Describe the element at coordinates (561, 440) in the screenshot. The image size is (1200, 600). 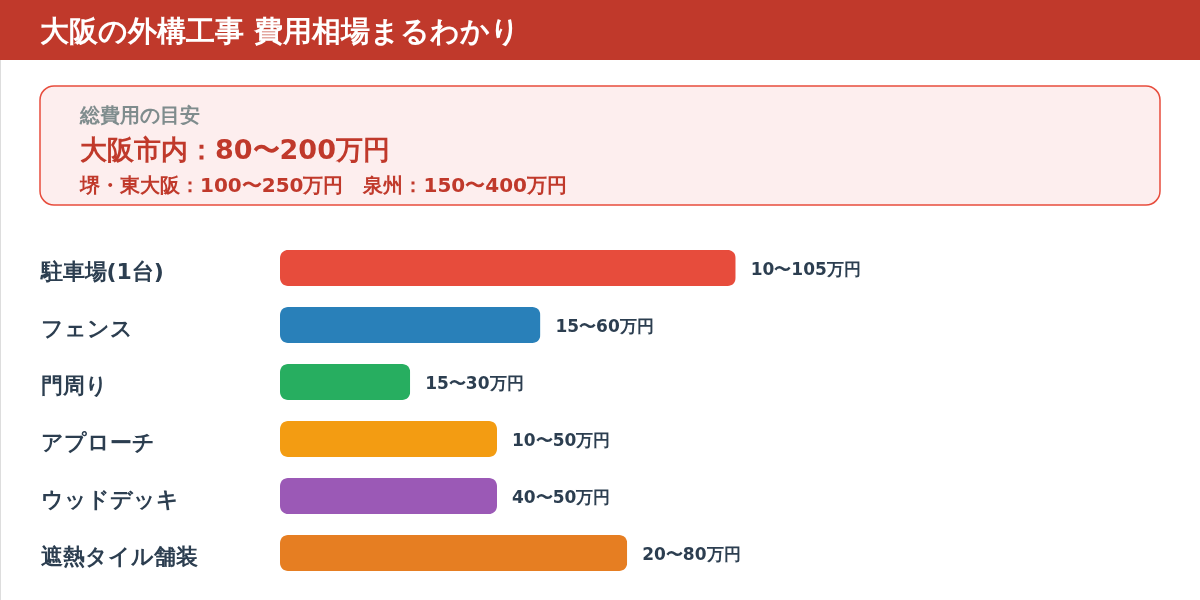
I see `data-label: 10〜50万円` at that location.